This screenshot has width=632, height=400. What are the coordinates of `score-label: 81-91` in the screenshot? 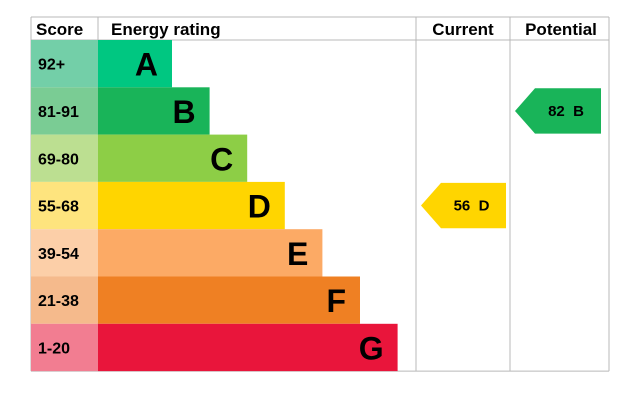 It's located at (58, 112).